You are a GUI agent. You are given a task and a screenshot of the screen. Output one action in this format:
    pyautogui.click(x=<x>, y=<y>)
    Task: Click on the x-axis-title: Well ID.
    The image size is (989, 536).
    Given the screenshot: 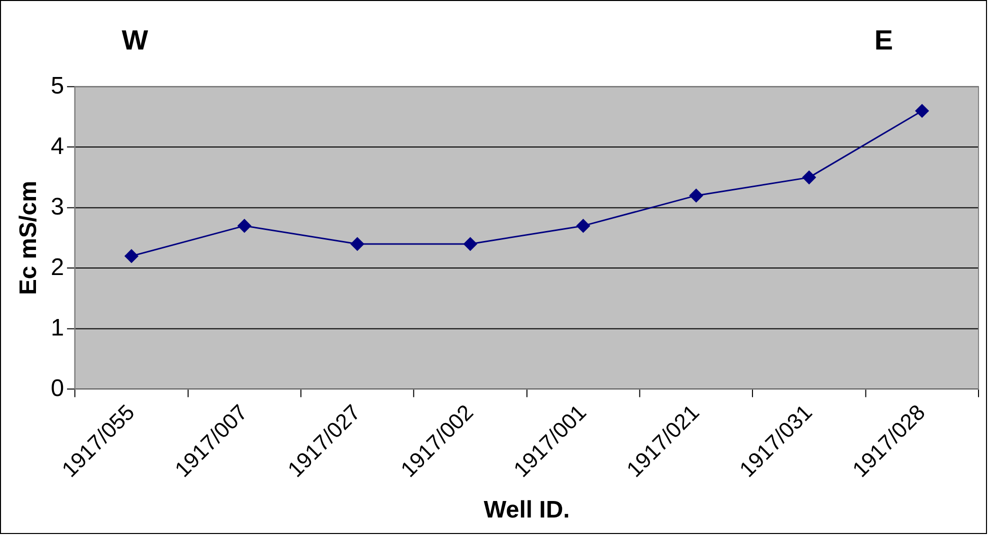 What is the action you would take?
    pyautogui.click(x=527, y=510)
    